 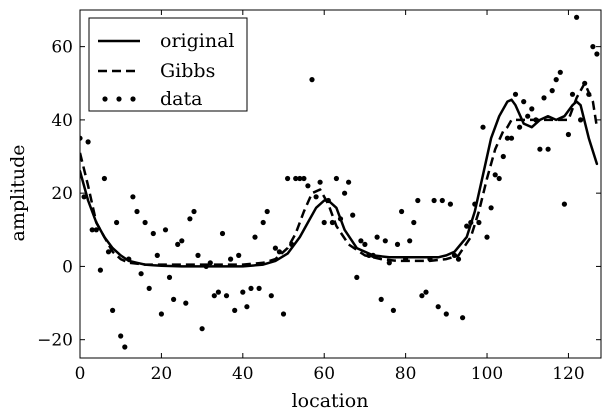 I want to click on x-tick-label: 20, so click(x=162, y=374).